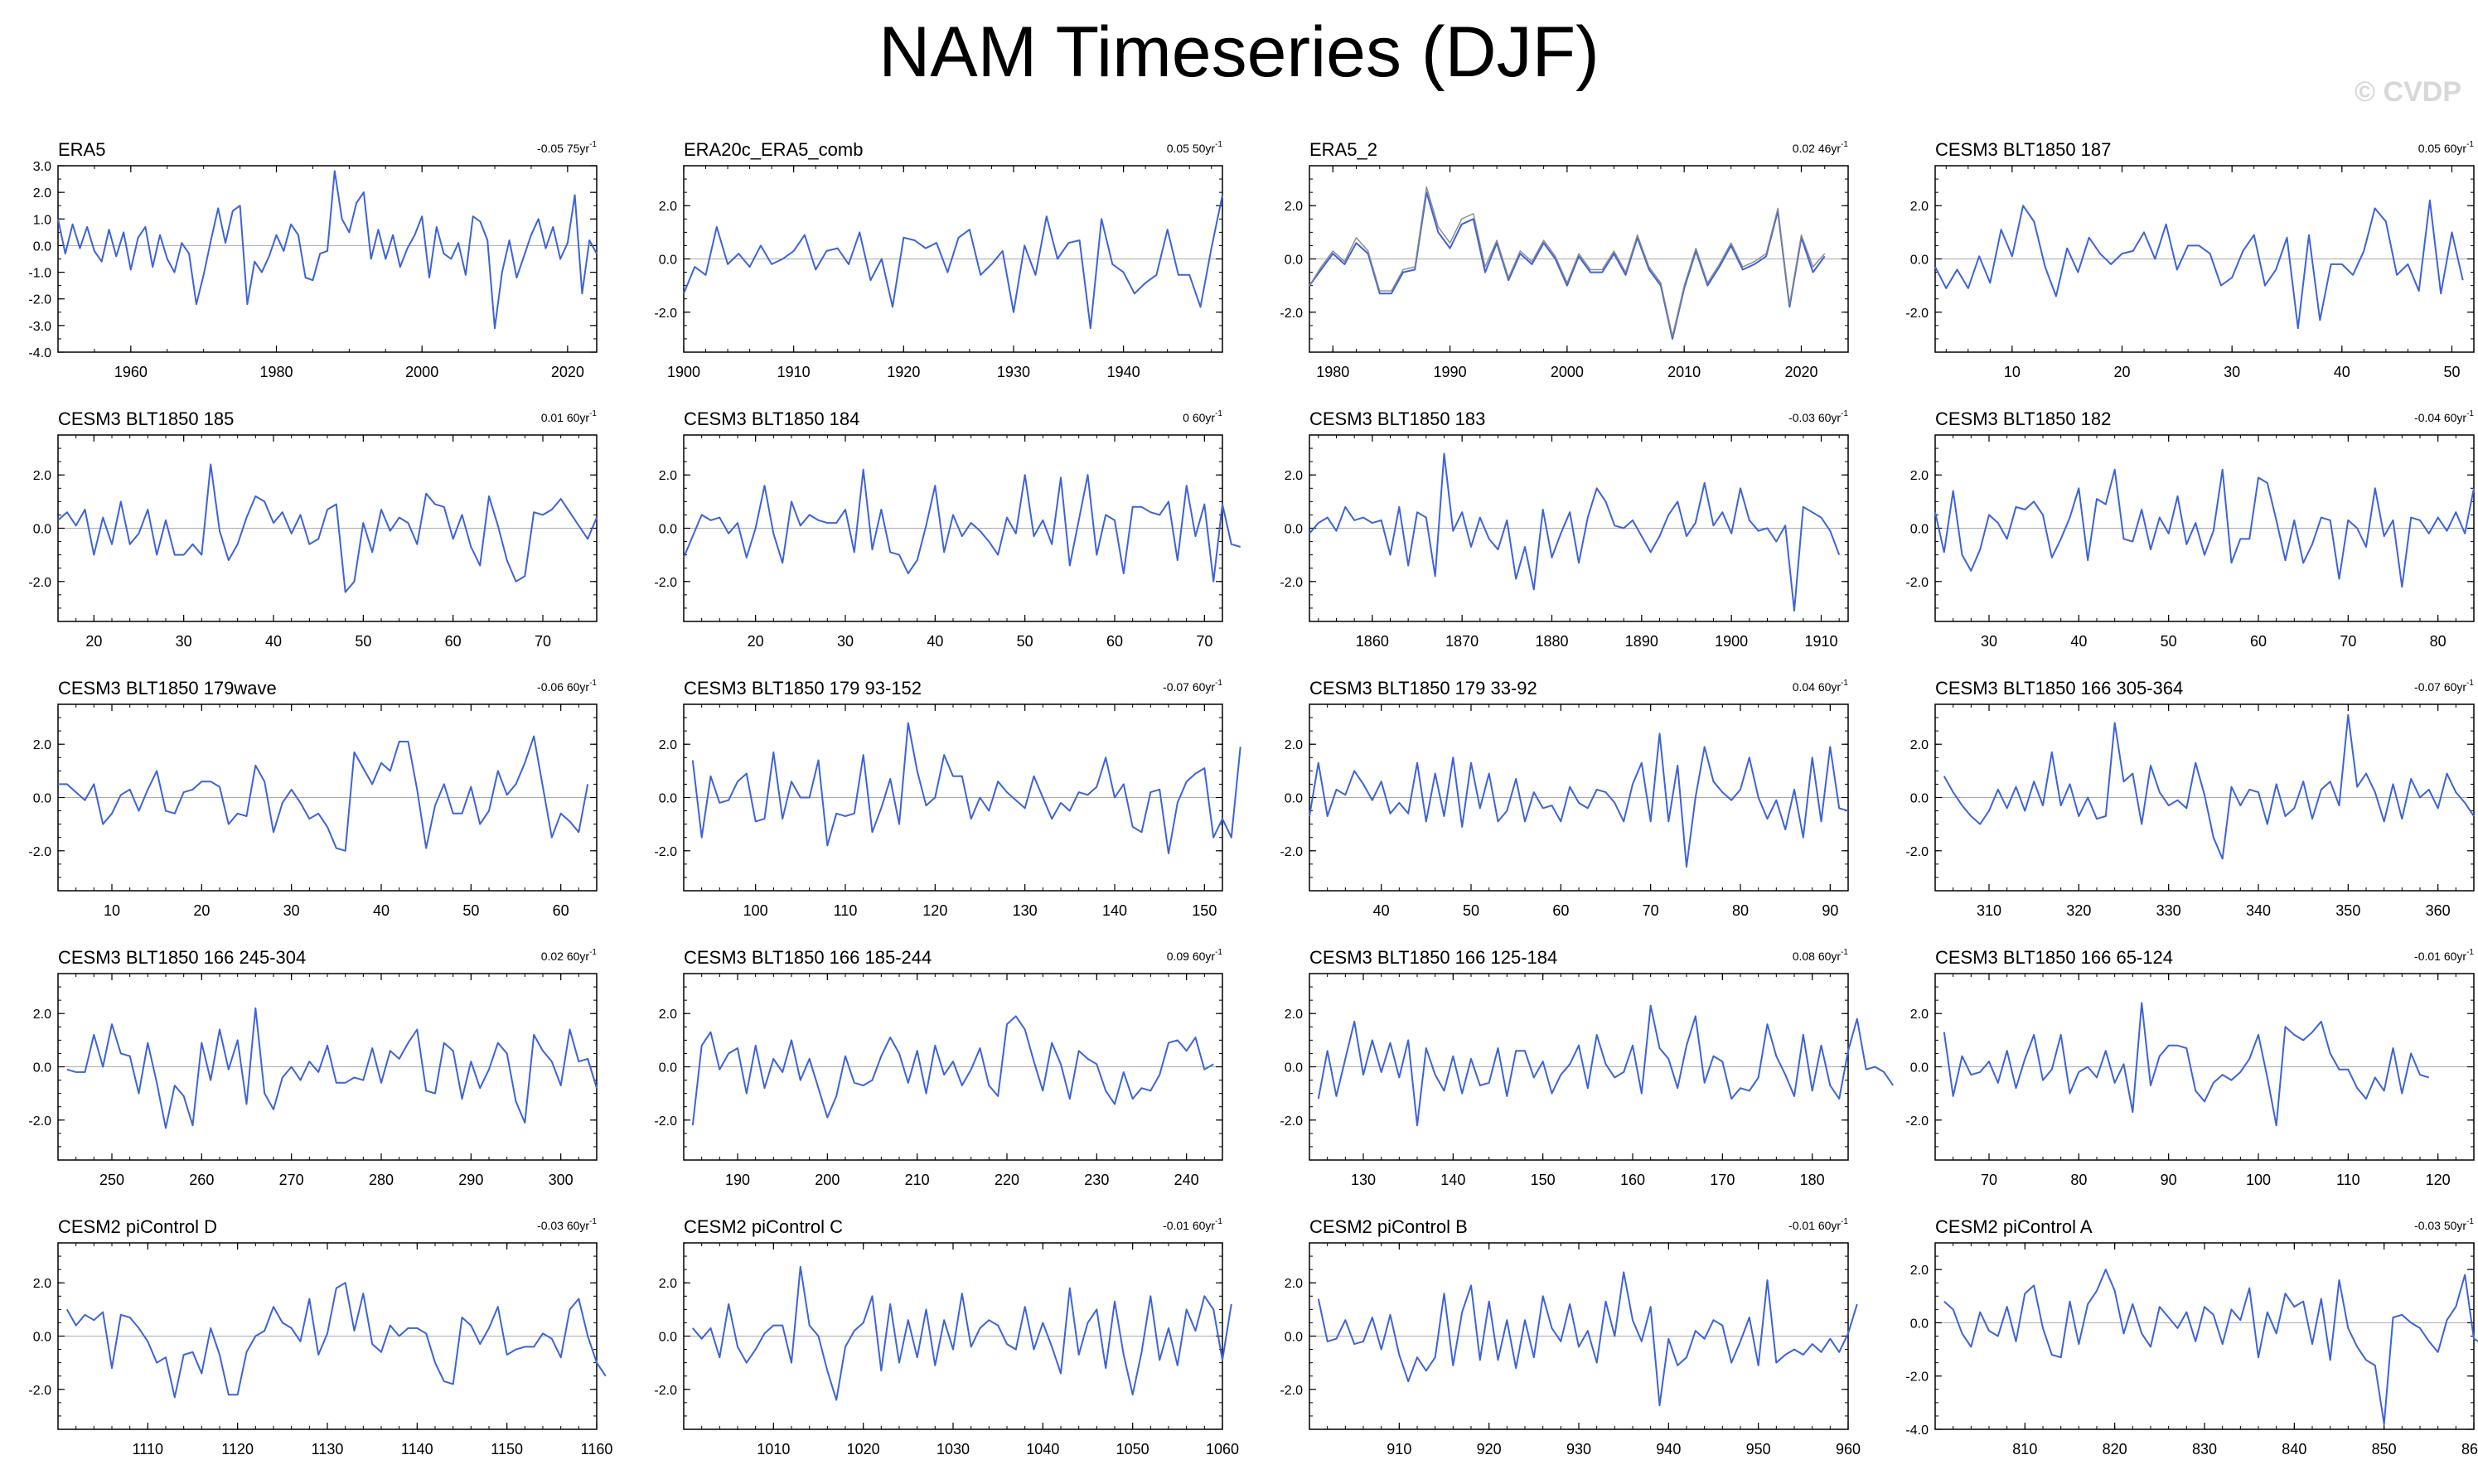 Image resolution: width=2478 pixels, height=1484 pixels. Describe the element at coordinates (827, 1180) in the screenshot. I see `x-tick-label: 200` at that location.